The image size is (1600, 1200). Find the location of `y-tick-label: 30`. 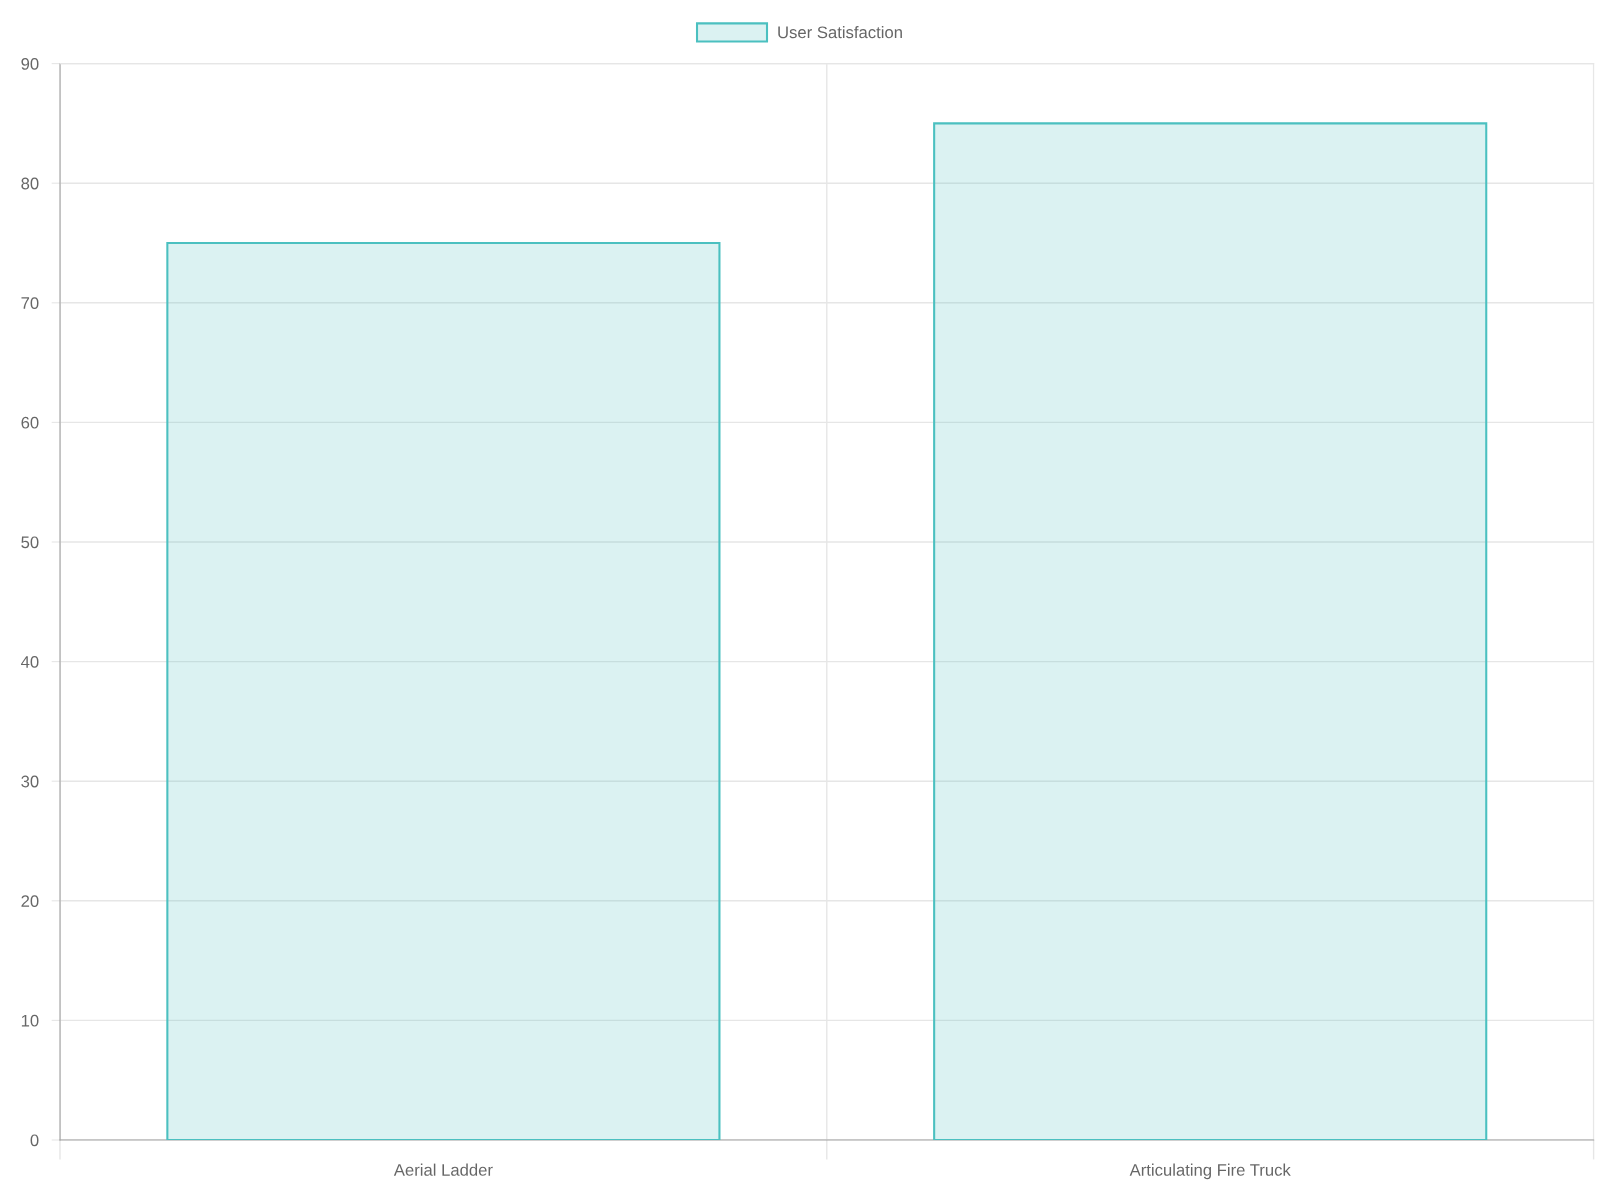

y-tick-label: 30 is located at coordinates (30, 781).